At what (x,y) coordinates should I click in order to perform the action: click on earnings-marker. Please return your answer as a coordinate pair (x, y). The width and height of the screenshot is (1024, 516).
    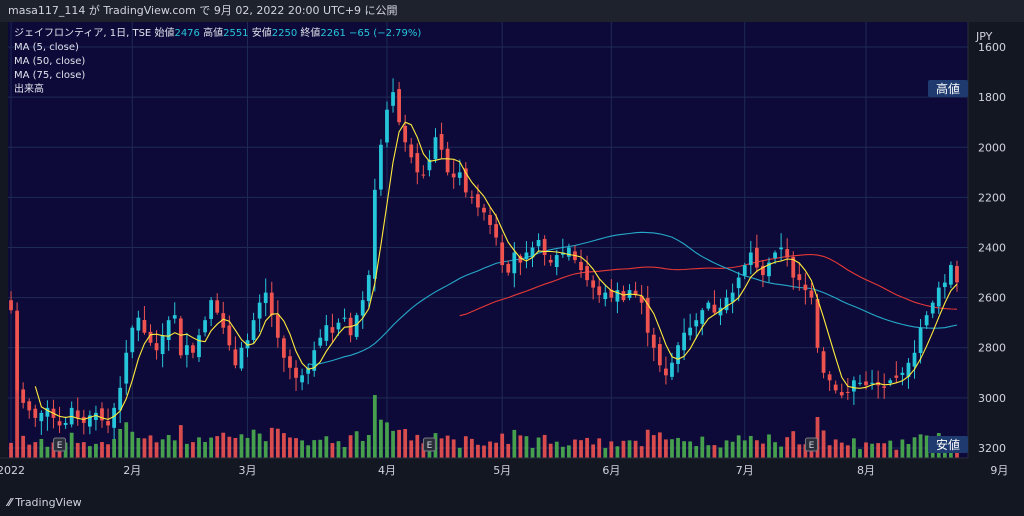
    Looking at the image, I should click on (60, 444).